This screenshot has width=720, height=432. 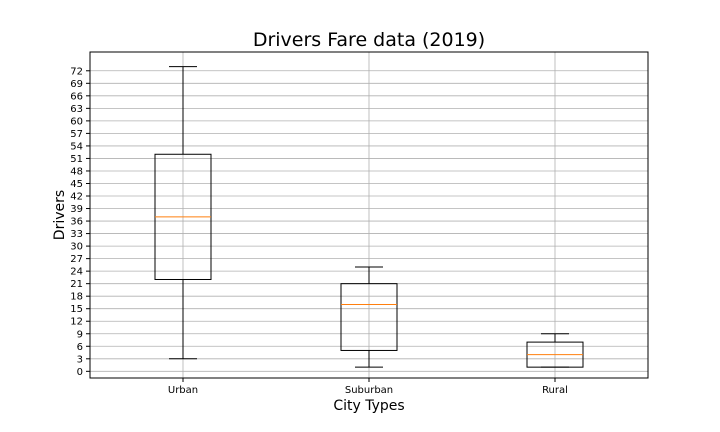 What do you see at coordinates (76, 109) in the screenshot?
I see `y-tick-label: 63` at bounding box center [76, 109].